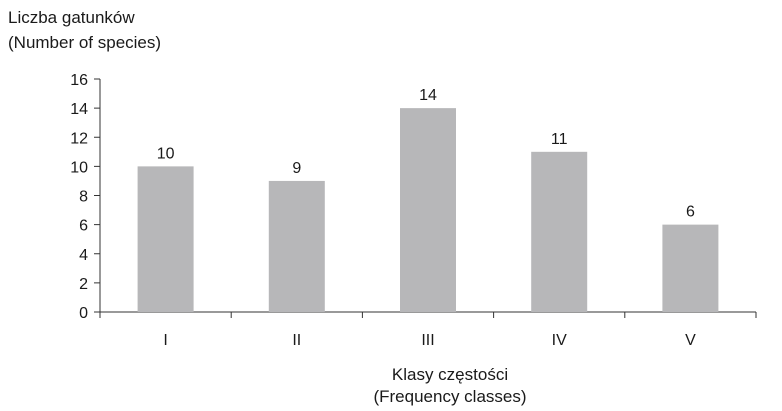  I want to click on y-tick-label: 0, so click(83, 313).